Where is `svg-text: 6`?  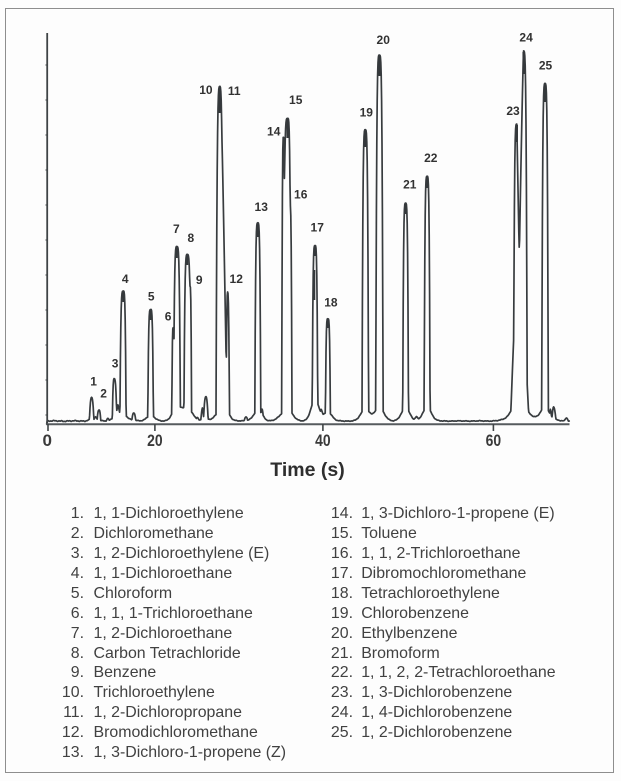 svg-text: 6 is located at coordinates (168, 317).